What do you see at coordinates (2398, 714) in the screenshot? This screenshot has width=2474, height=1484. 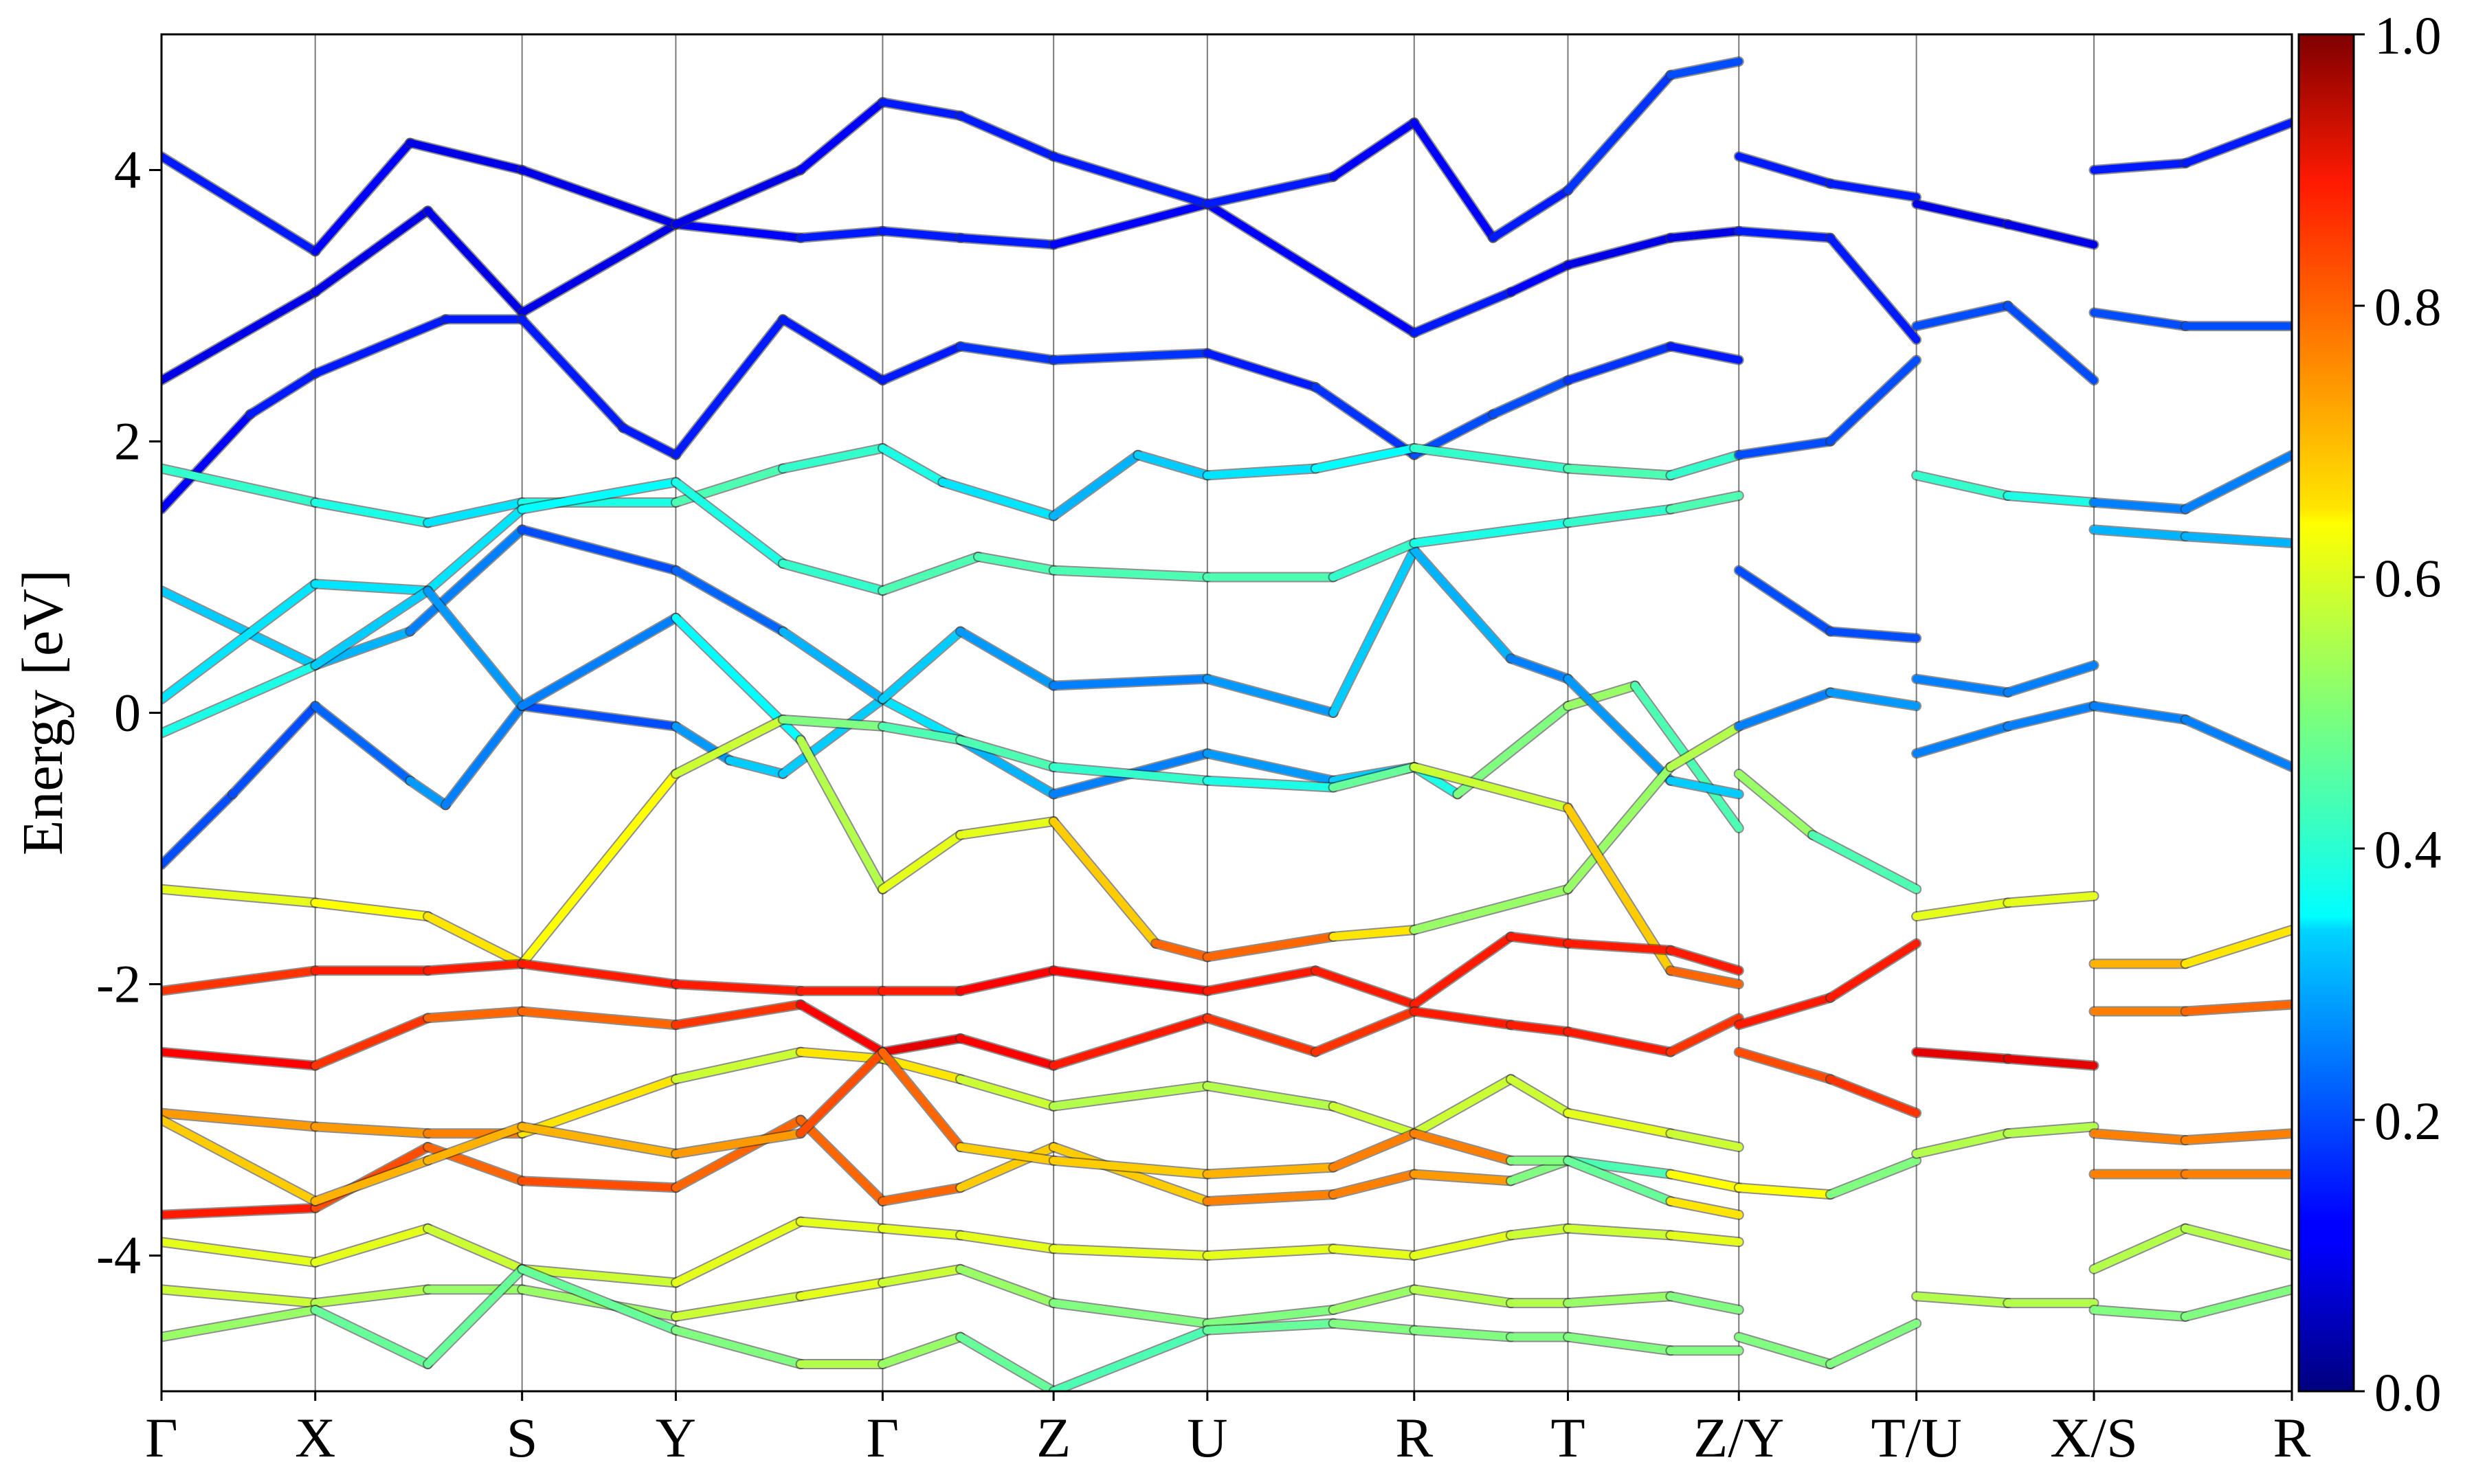 I see `colorbar-ticks: 0.0 0.2 0.4 0.6 0.8 1.0` at bounding box center [2398, 714].